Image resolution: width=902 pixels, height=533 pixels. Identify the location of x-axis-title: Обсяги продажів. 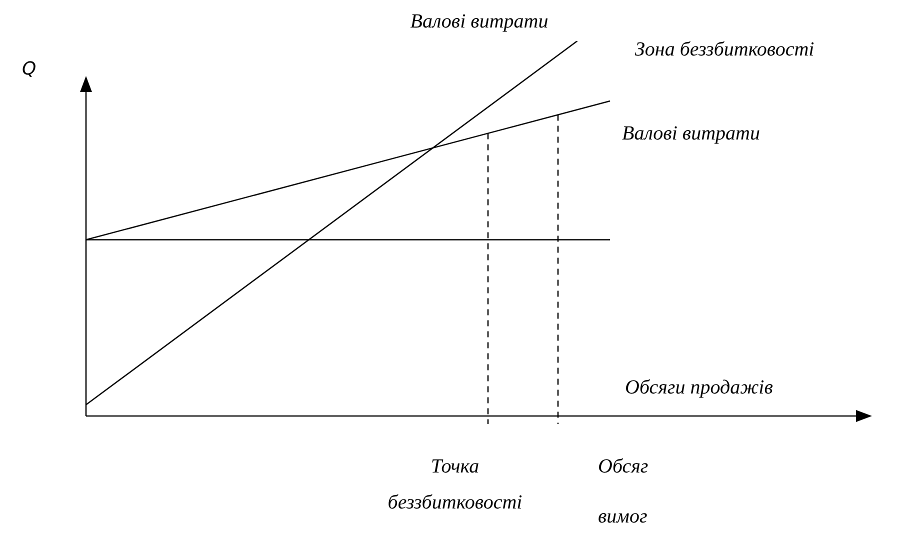
(699, 387).